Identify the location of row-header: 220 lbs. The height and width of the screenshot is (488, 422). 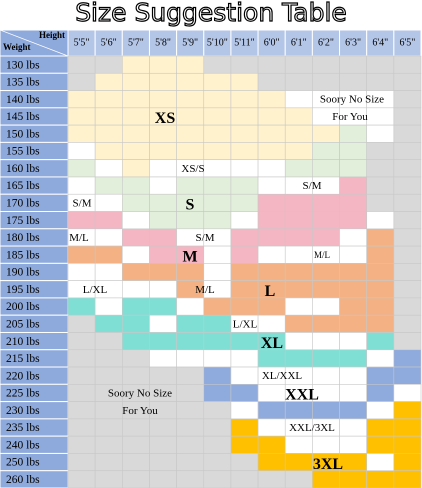
(23, 376).